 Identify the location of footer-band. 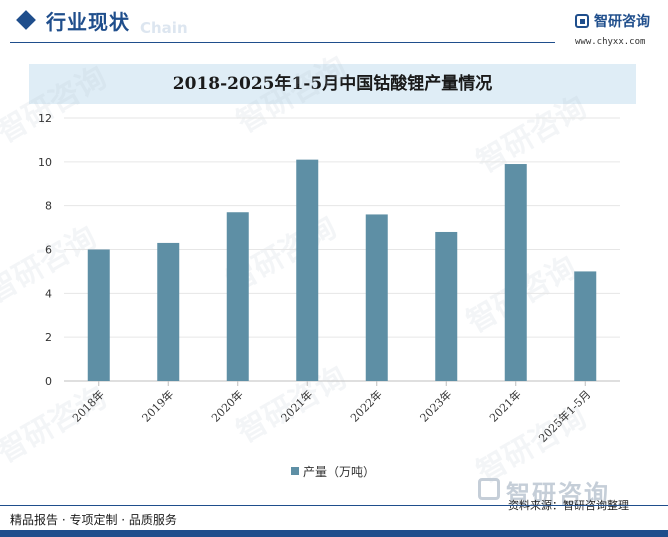
(334, 533).